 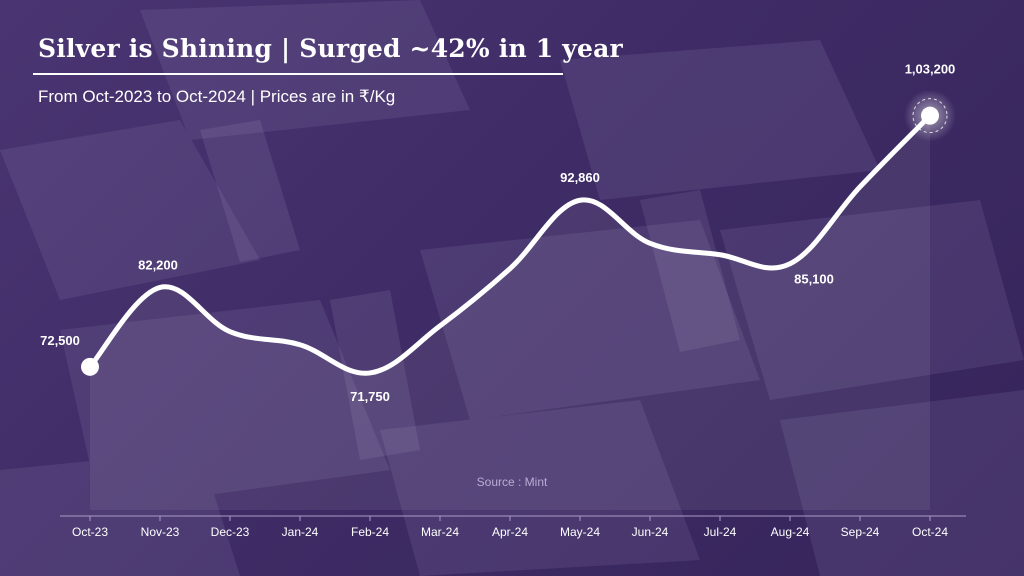 What do you see at coordinates (370, 396) in the screenshot?
I see `data-label: 71,750` at bounding box center [370, 396].